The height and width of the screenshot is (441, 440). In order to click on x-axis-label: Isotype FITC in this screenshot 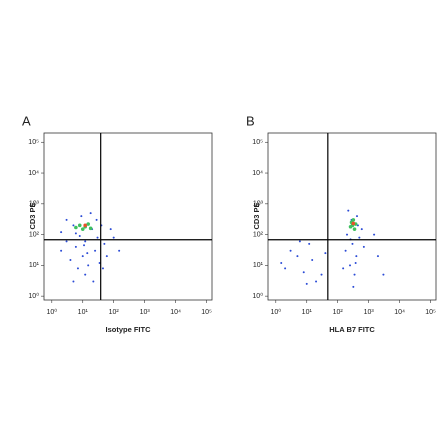, I will do `click(128, 329)`.